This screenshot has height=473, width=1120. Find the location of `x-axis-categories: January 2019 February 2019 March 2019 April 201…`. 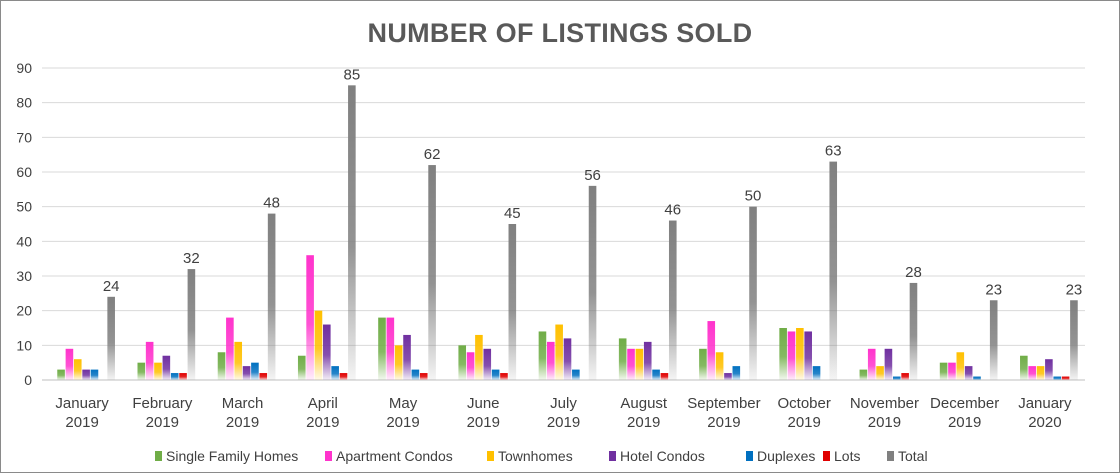

x-axis-categories: January 2019 February 2019 March 2019 April 201… is located at coordinates (563, 413).